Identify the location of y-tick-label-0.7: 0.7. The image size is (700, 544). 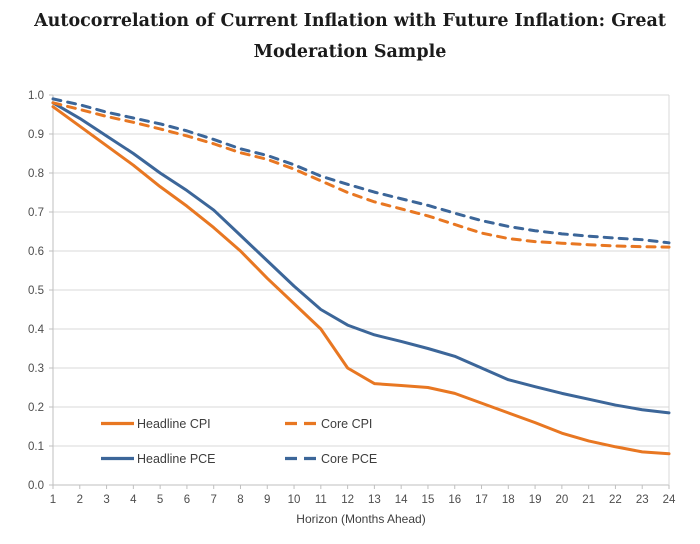
(36, 213).